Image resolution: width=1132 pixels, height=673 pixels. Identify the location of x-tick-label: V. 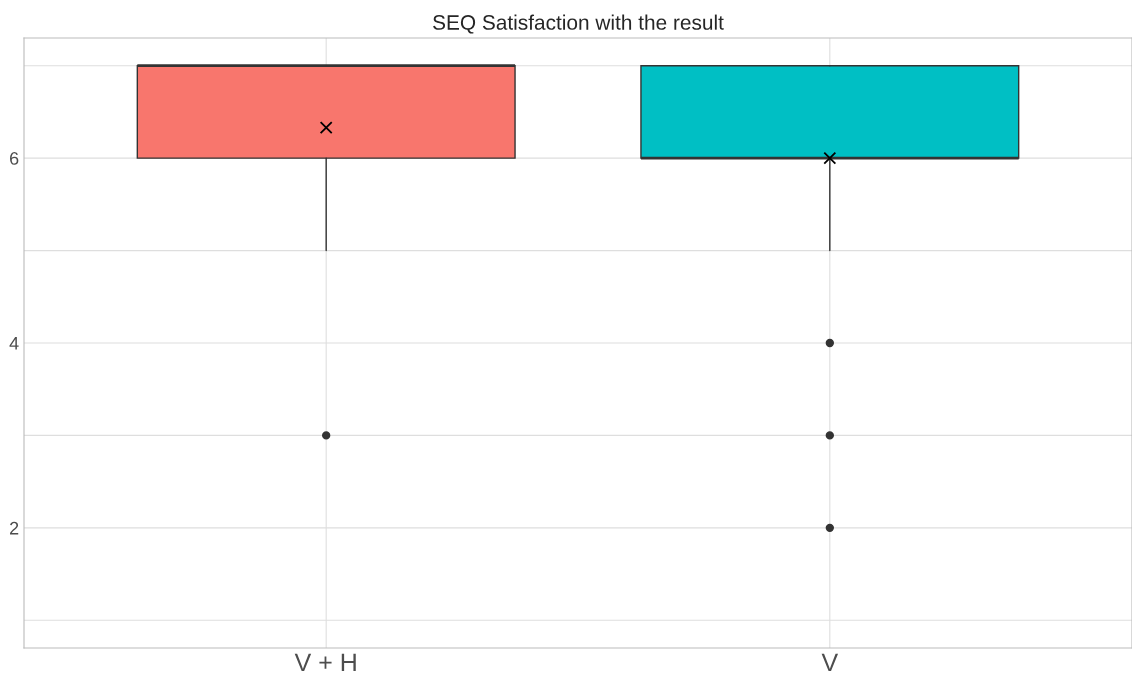
(830, 662).